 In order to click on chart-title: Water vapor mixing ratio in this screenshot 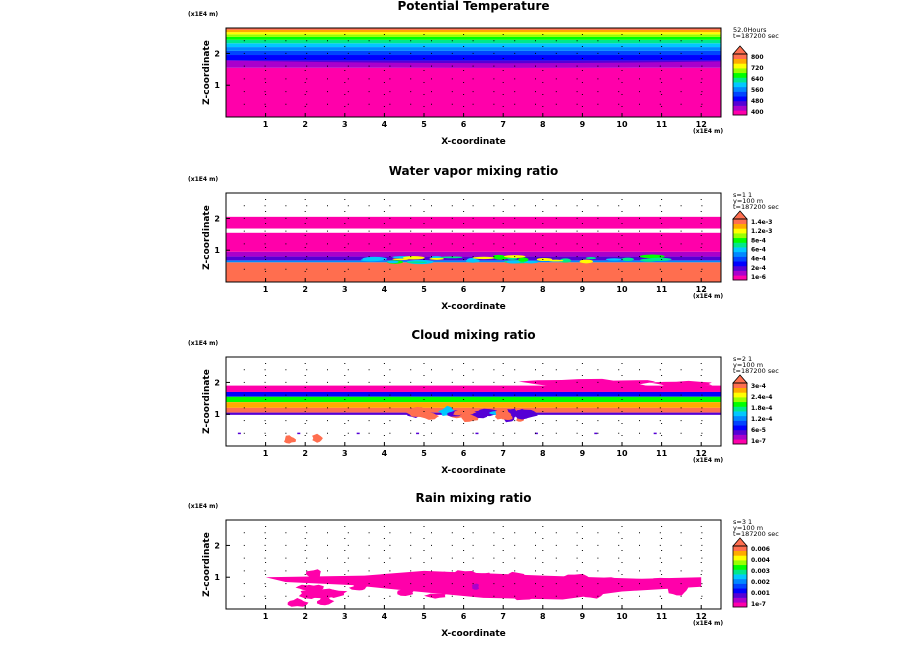, I will do `click(474, 171)`.